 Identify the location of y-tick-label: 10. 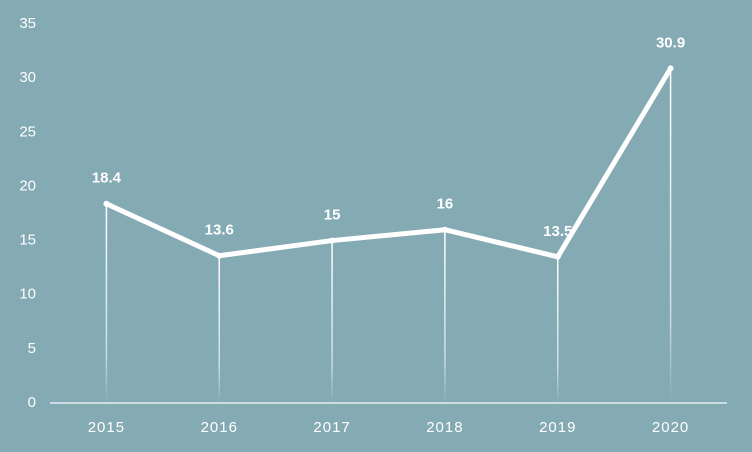
(27, 294).